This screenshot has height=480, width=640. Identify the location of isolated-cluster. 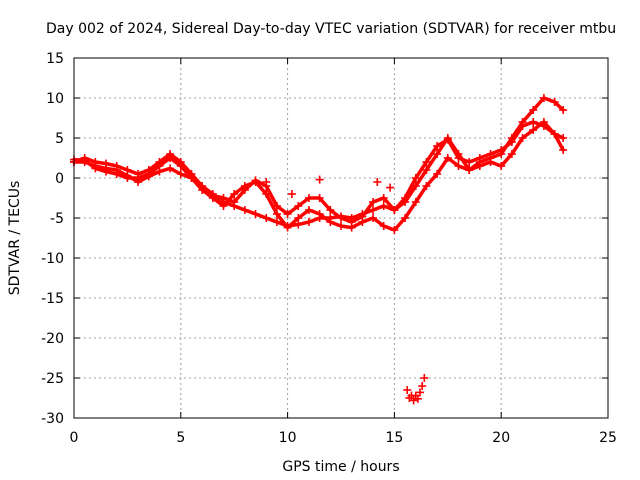
(416, 389).